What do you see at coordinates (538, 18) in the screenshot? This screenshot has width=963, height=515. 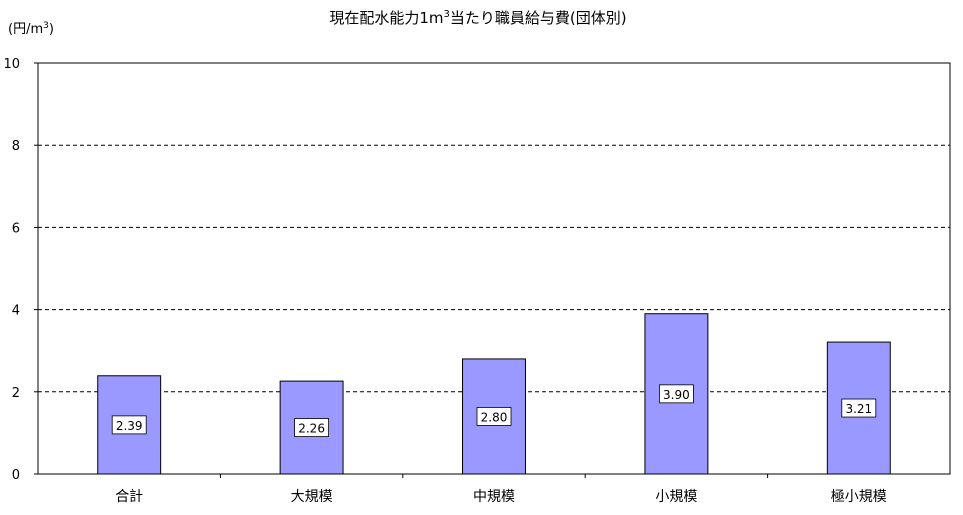 I see `chart-title-rest: 当たり職員給与費(団体別)` at bounding box center [538, 18].